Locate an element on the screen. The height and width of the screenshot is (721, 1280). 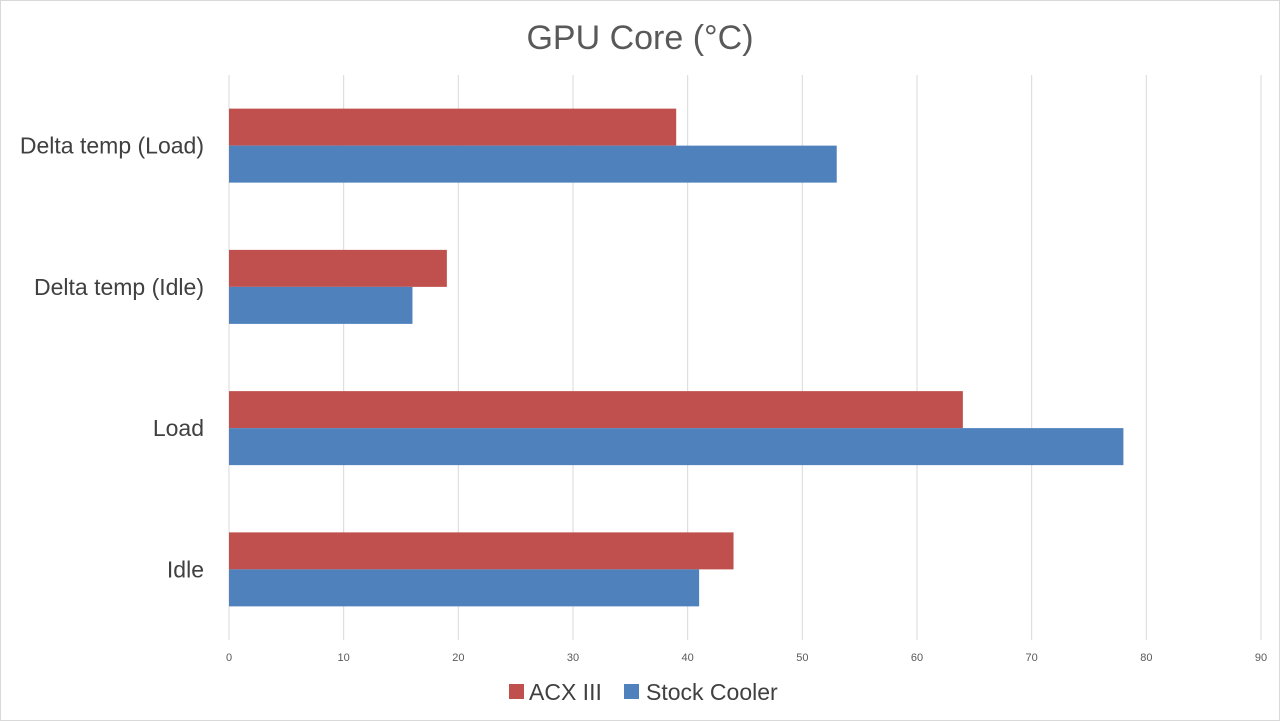
tick-label-80: 80 is located at coordinates (1146, 658).